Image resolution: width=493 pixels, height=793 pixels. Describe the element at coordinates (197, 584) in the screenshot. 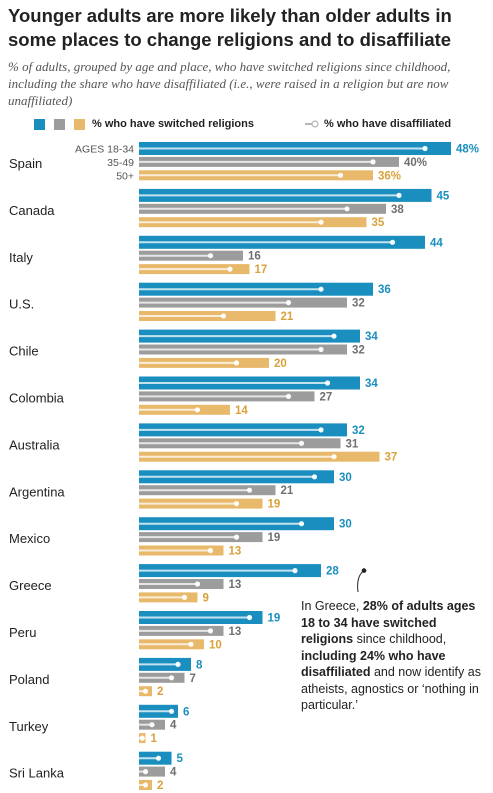

I see `disaffiliated-marker-greece-middle` at that location.